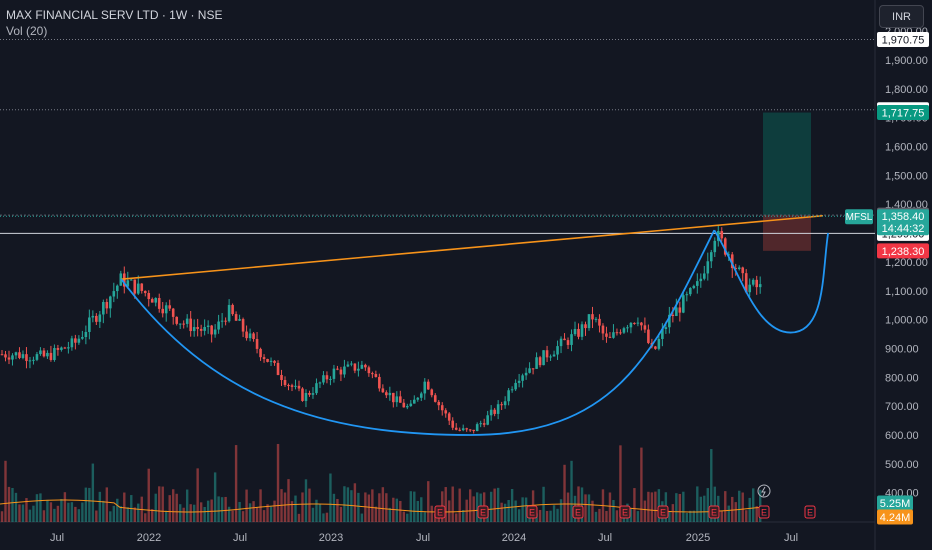 The image size is (932, 550). I want to click on y-tick-label: 700.00, so click(902, 407).